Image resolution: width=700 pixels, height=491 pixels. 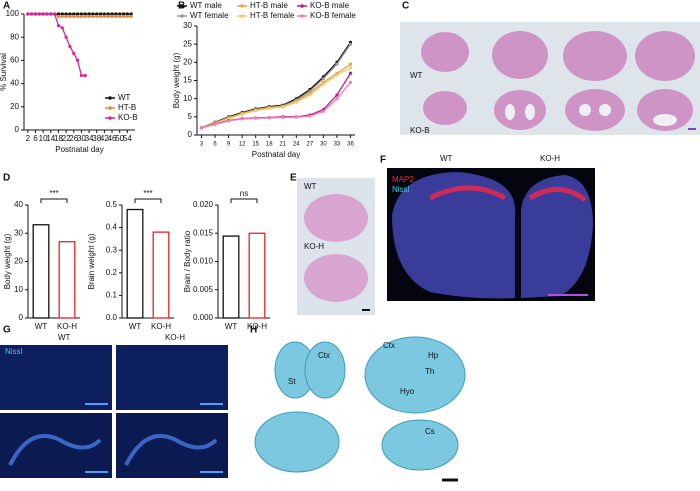 What do you see at coordinates (403, 179) in the screenshot?
I see `stain-label: MAP2` at bounding box center [403, 179].